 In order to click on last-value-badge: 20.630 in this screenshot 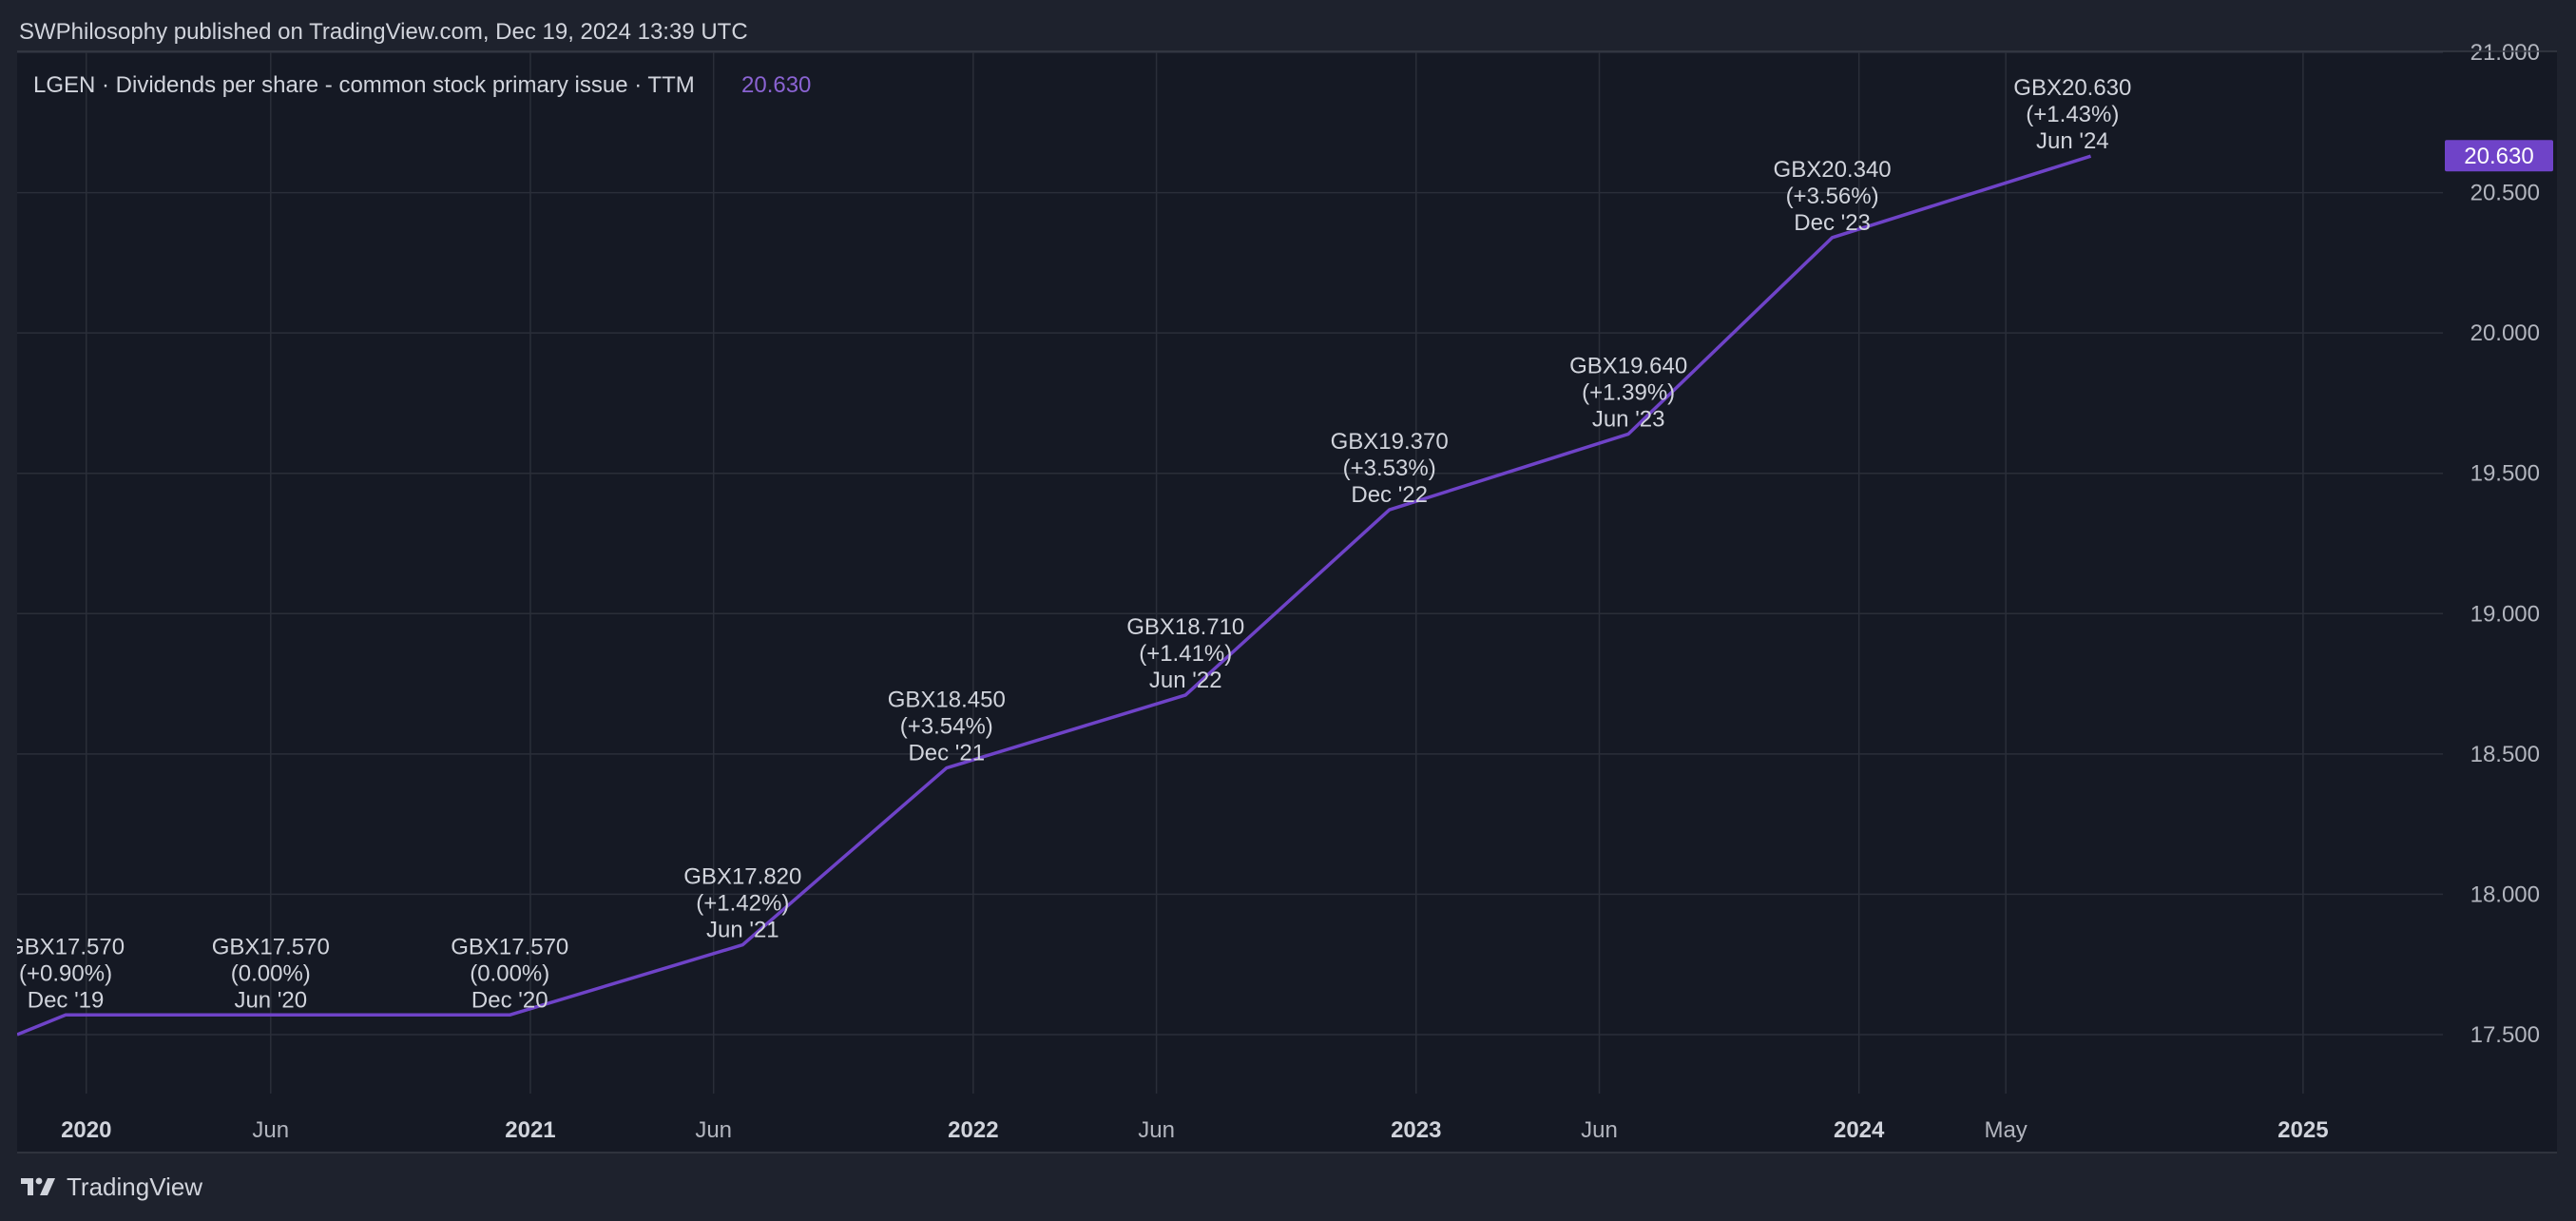, I will do `click(2499, 156)`.